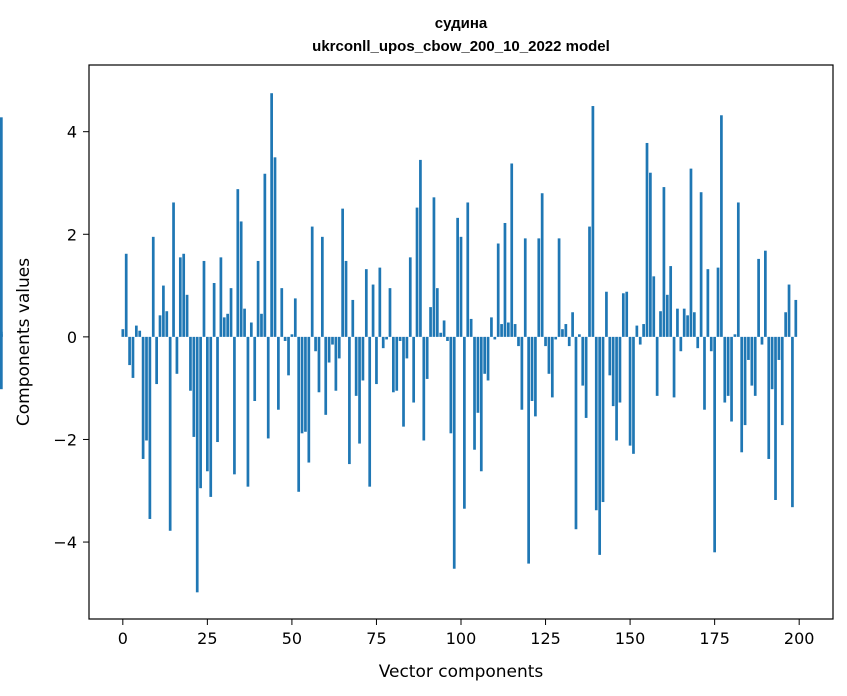 The height and width of the screenshot is (696, 847). I want to click on x-tick-label: 75, so click(376, 638).